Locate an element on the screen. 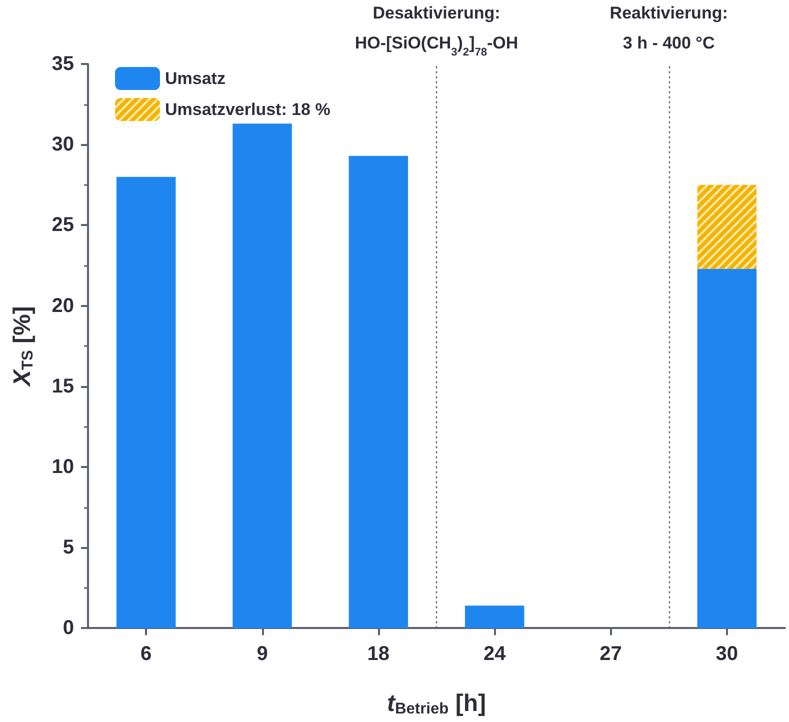 The height and width of the screenshot is (722, 789). y-tick-label: 0 is located at coordinates (68, 628).